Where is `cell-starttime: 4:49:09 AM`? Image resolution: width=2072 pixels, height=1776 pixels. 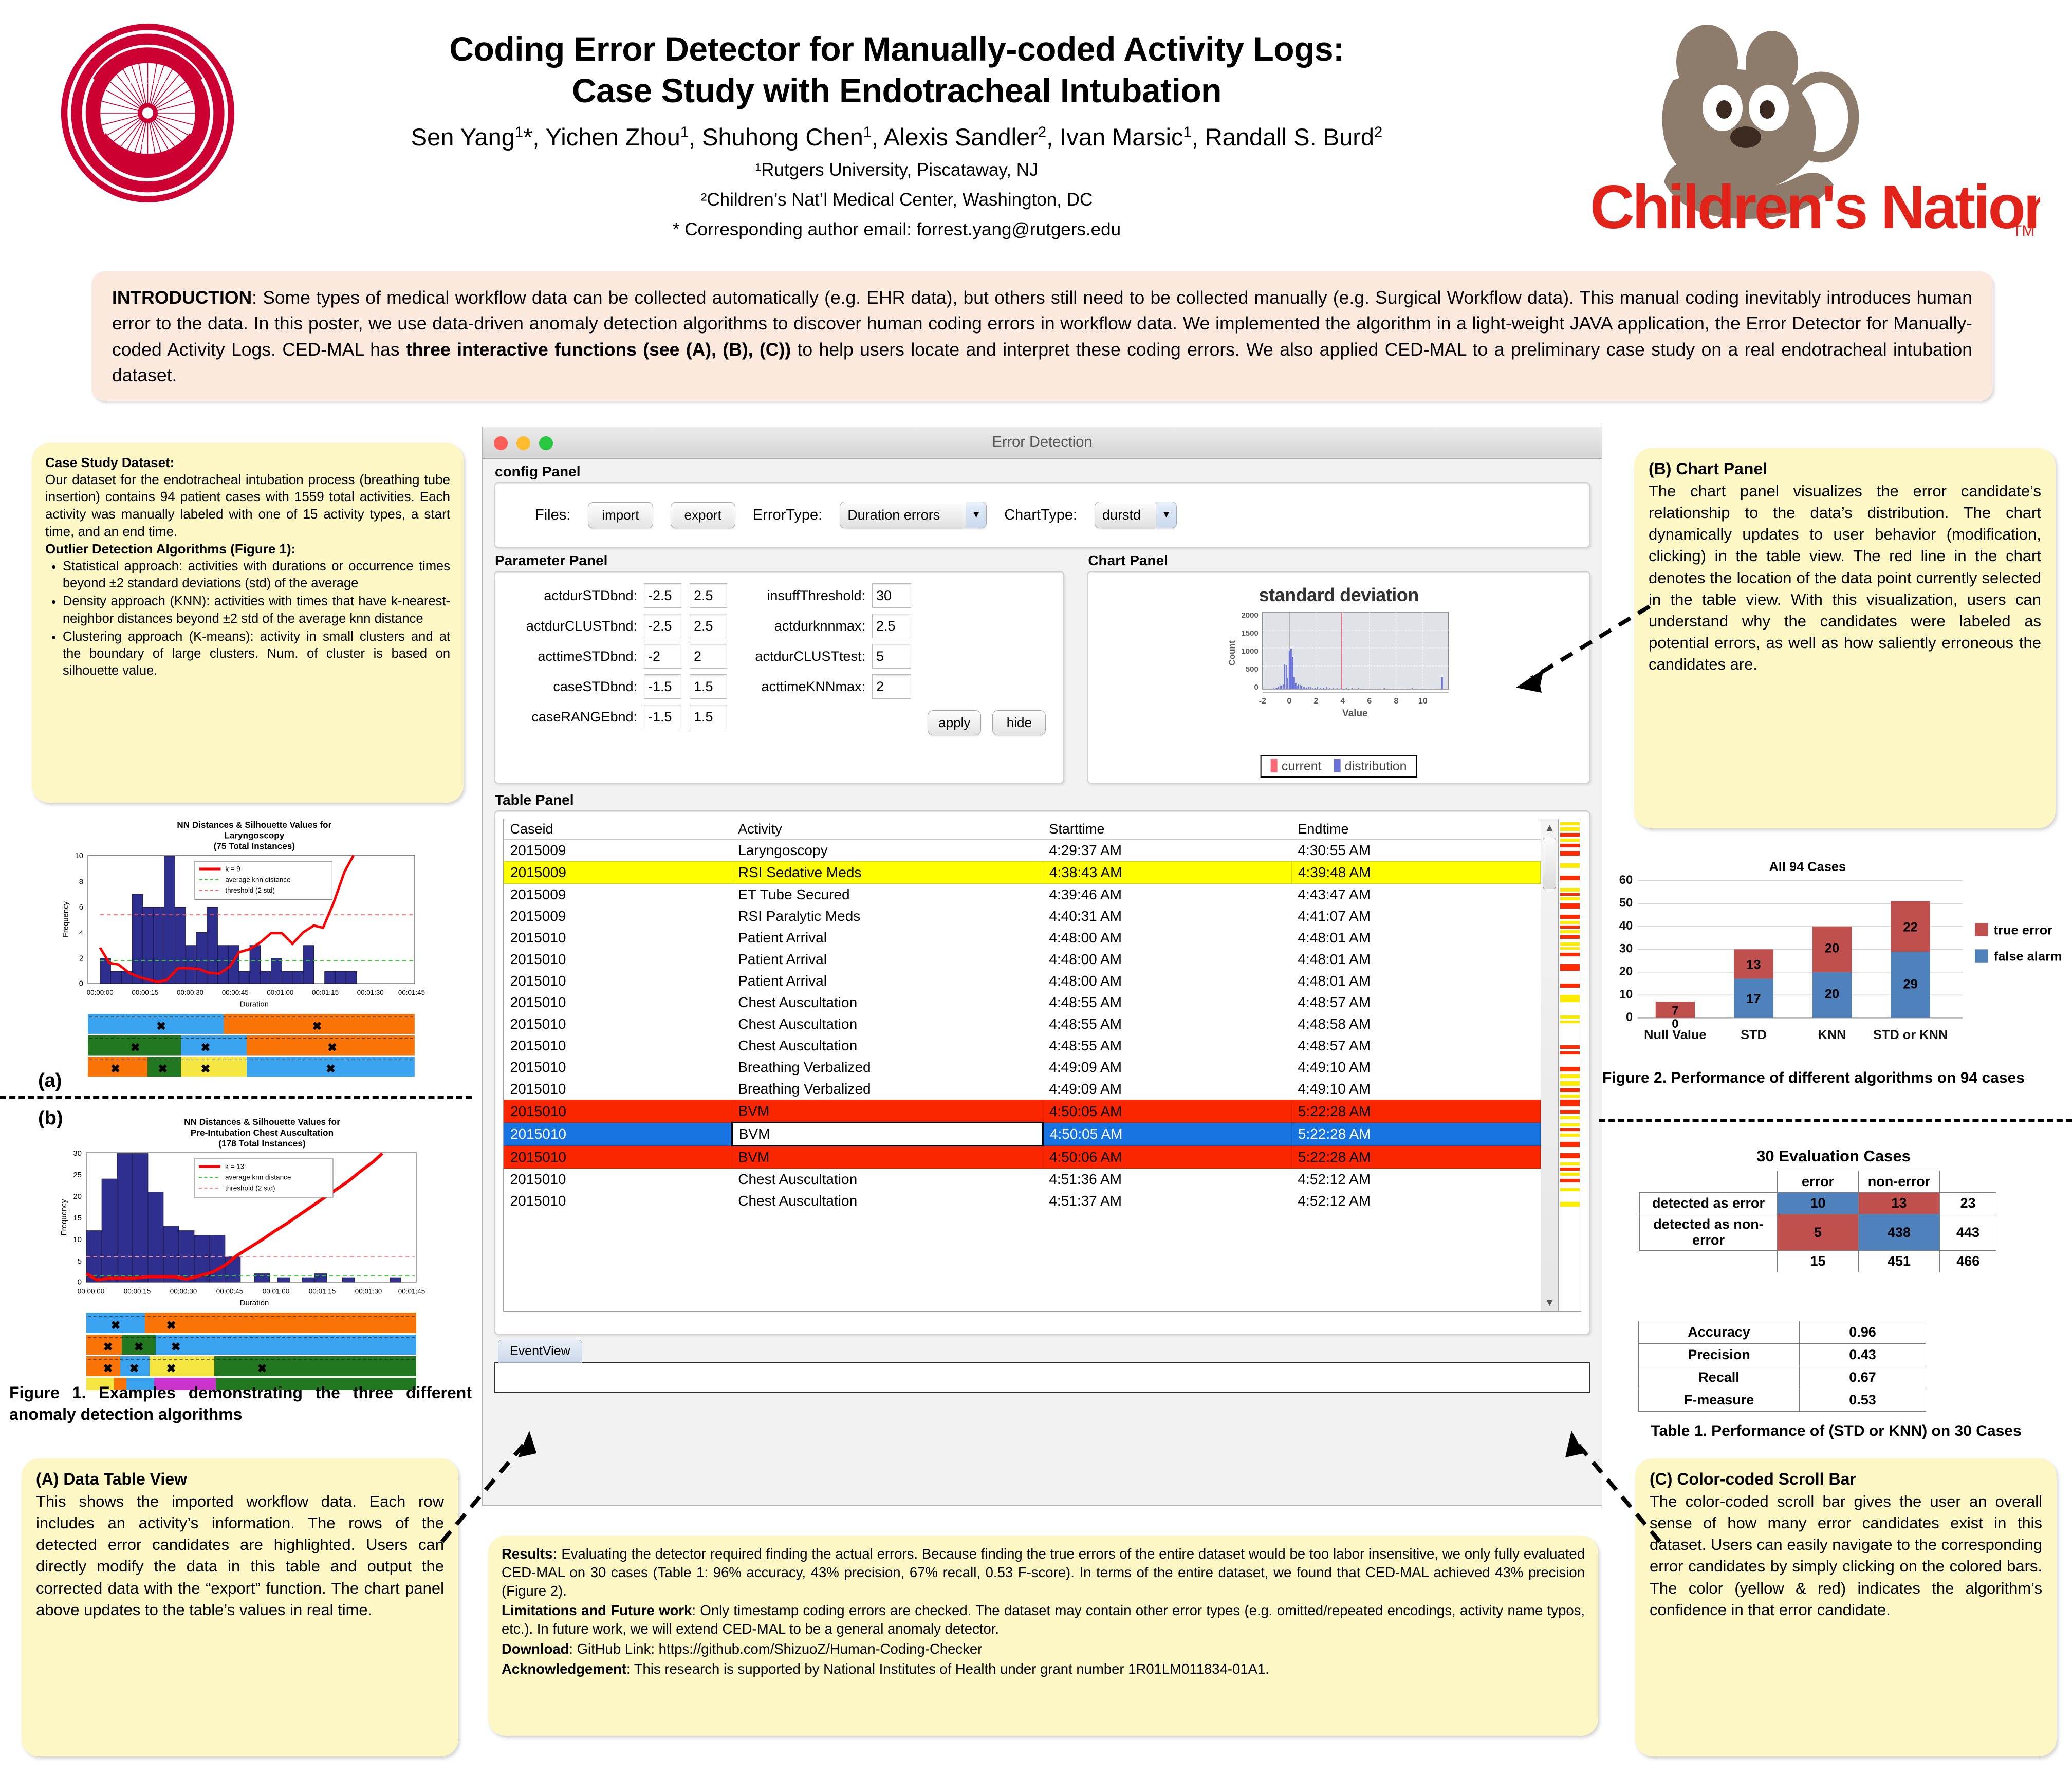 cell-starttime: 4:49:09 AM is located at coordinates (1085, 1089).